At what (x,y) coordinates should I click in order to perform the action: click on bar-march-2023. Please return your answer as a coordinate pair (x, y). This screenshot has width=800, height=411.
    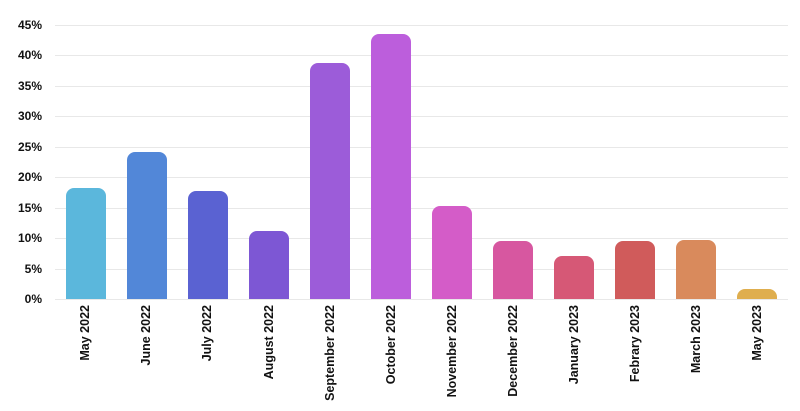
    Looking at the image, I should click on (696, 269).